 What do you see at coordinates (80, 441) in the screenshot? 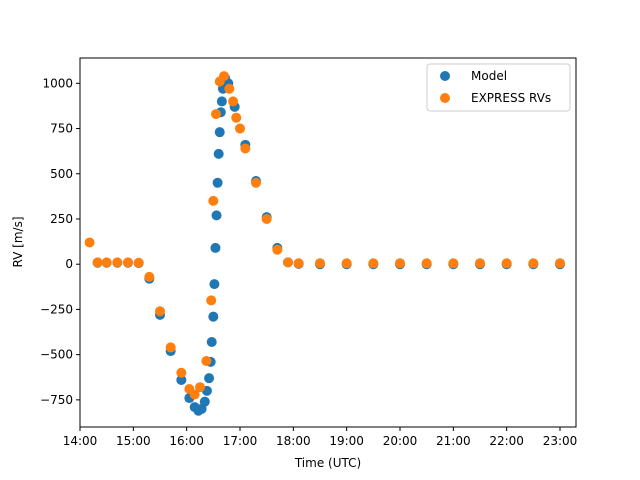
I see `x-tick-label: 14:00` at bounding box center [80, 441].